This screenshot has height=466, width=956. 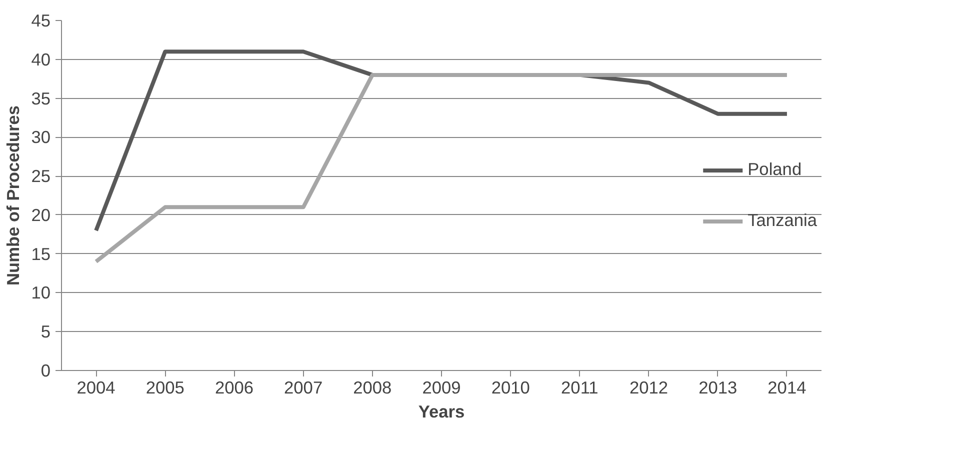 What do you see at coordinates (165, 388) in the screenshot?
I see `x-tick-label: 2005` at bounding box center [165, 388].